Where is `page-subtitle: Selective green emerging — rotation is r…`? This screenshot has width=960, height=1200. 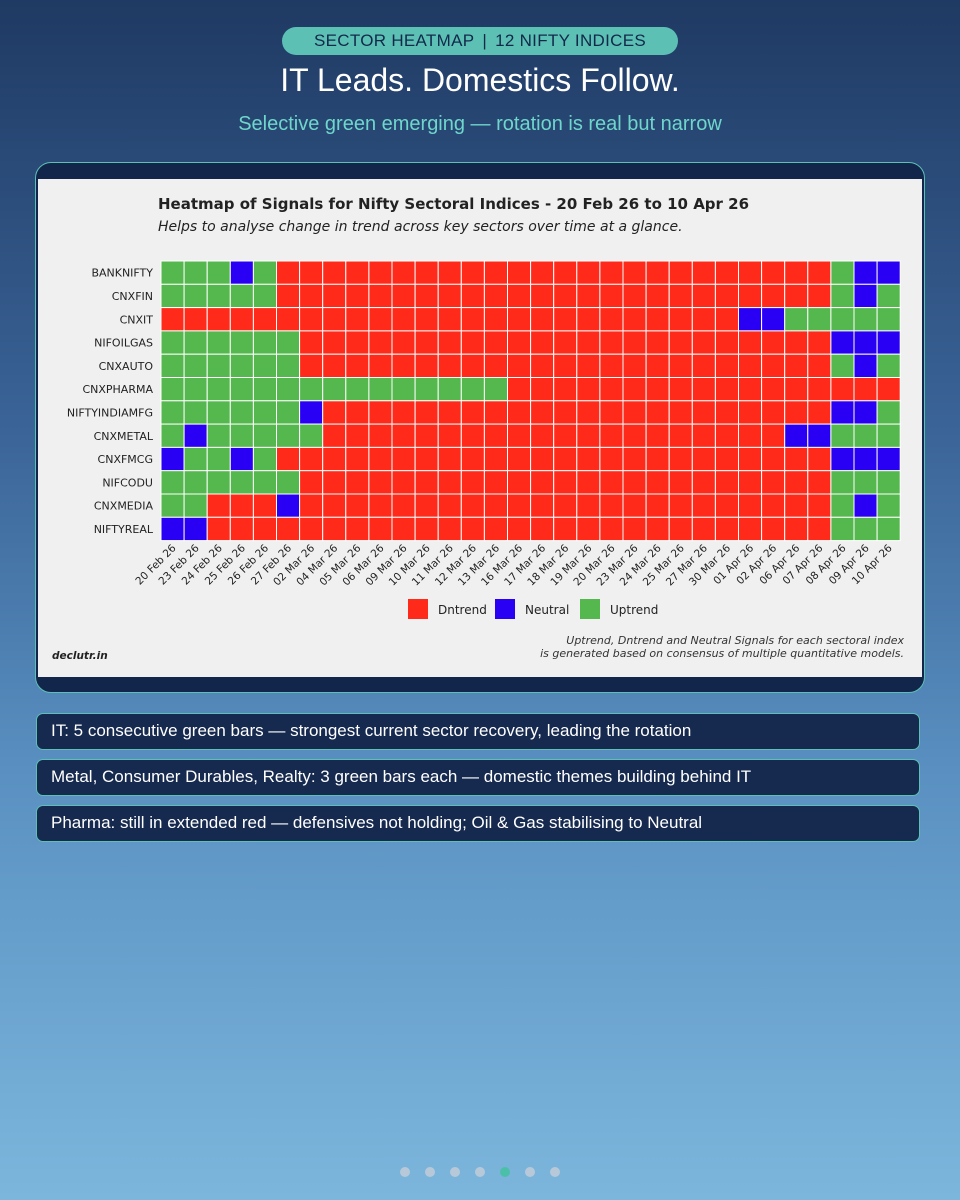 page-subtitle: Selective green emerging — rotation is r… is located at coordinates (480, 124).